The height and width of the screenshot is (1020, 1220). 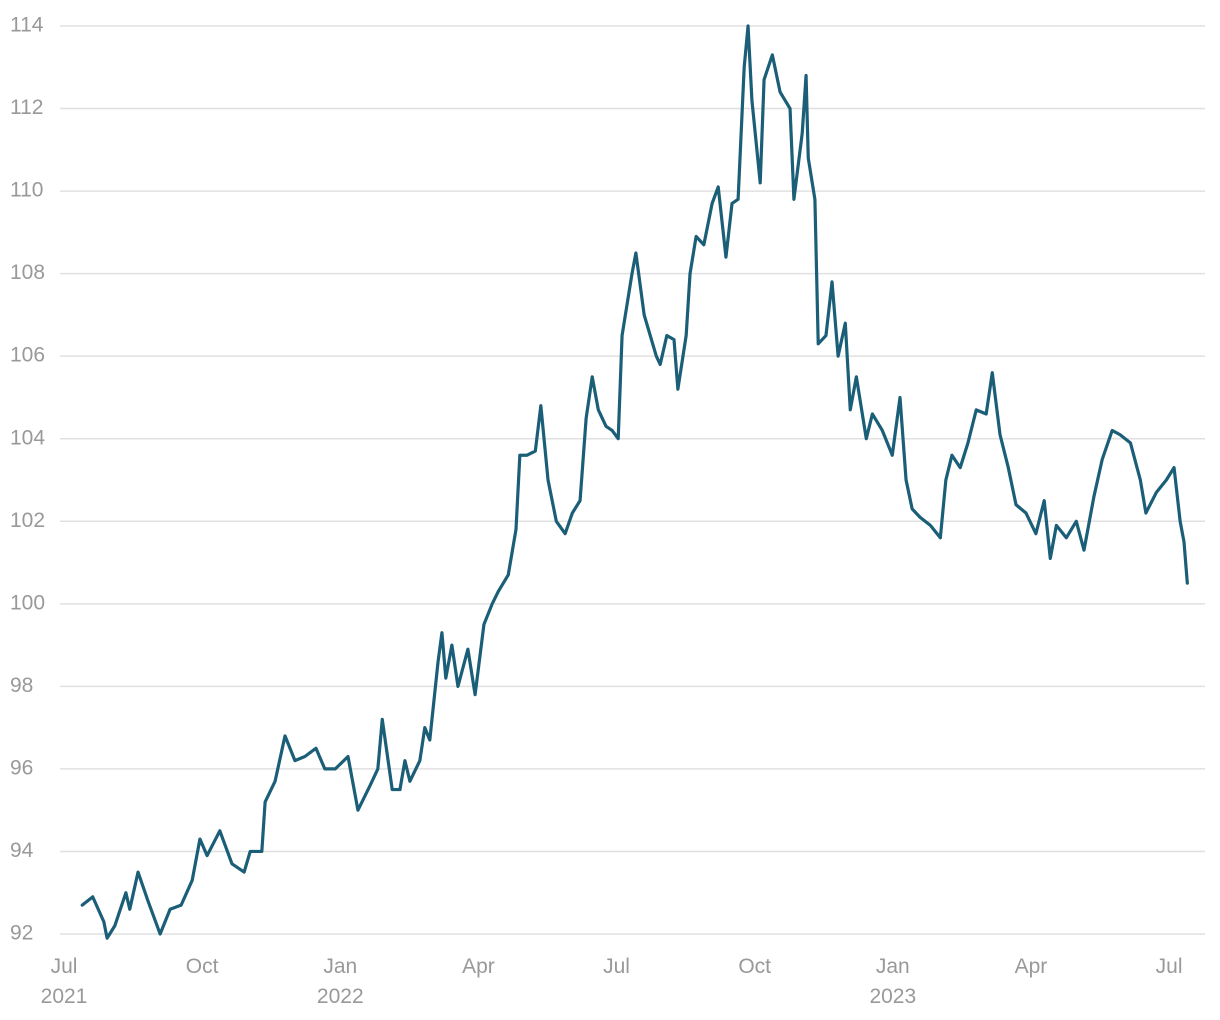 What do you see at coordinates (27, 437) in the screenshot?
I see `y-tick-label: 104` at bounding box center [27, 437].